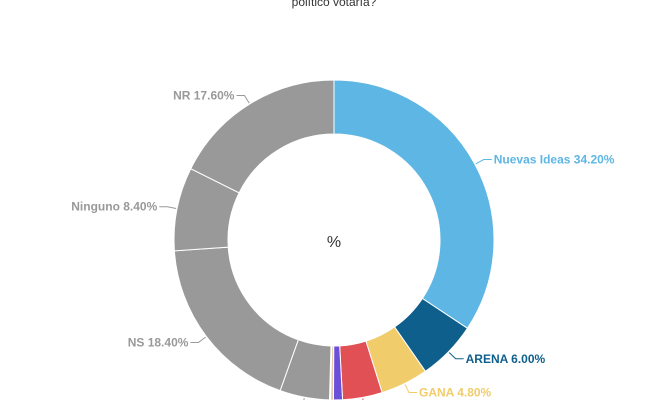  What do you see at coordinates (554, 160) in the screenshot?
I see `slice-label-nuevas-ideas: Nuevas Ideas 34.20%` at bounding box center [554, 160].